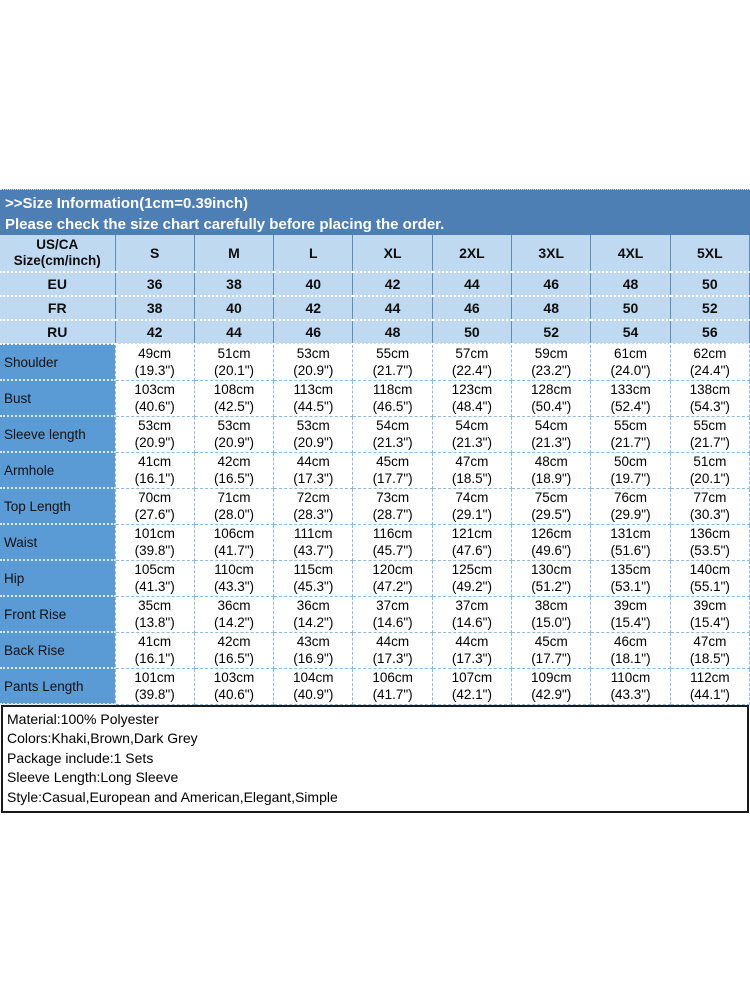  Describe the element at coordinates (154, 371) in the screenshot. I see `inch-value: (19.3")` at that location.